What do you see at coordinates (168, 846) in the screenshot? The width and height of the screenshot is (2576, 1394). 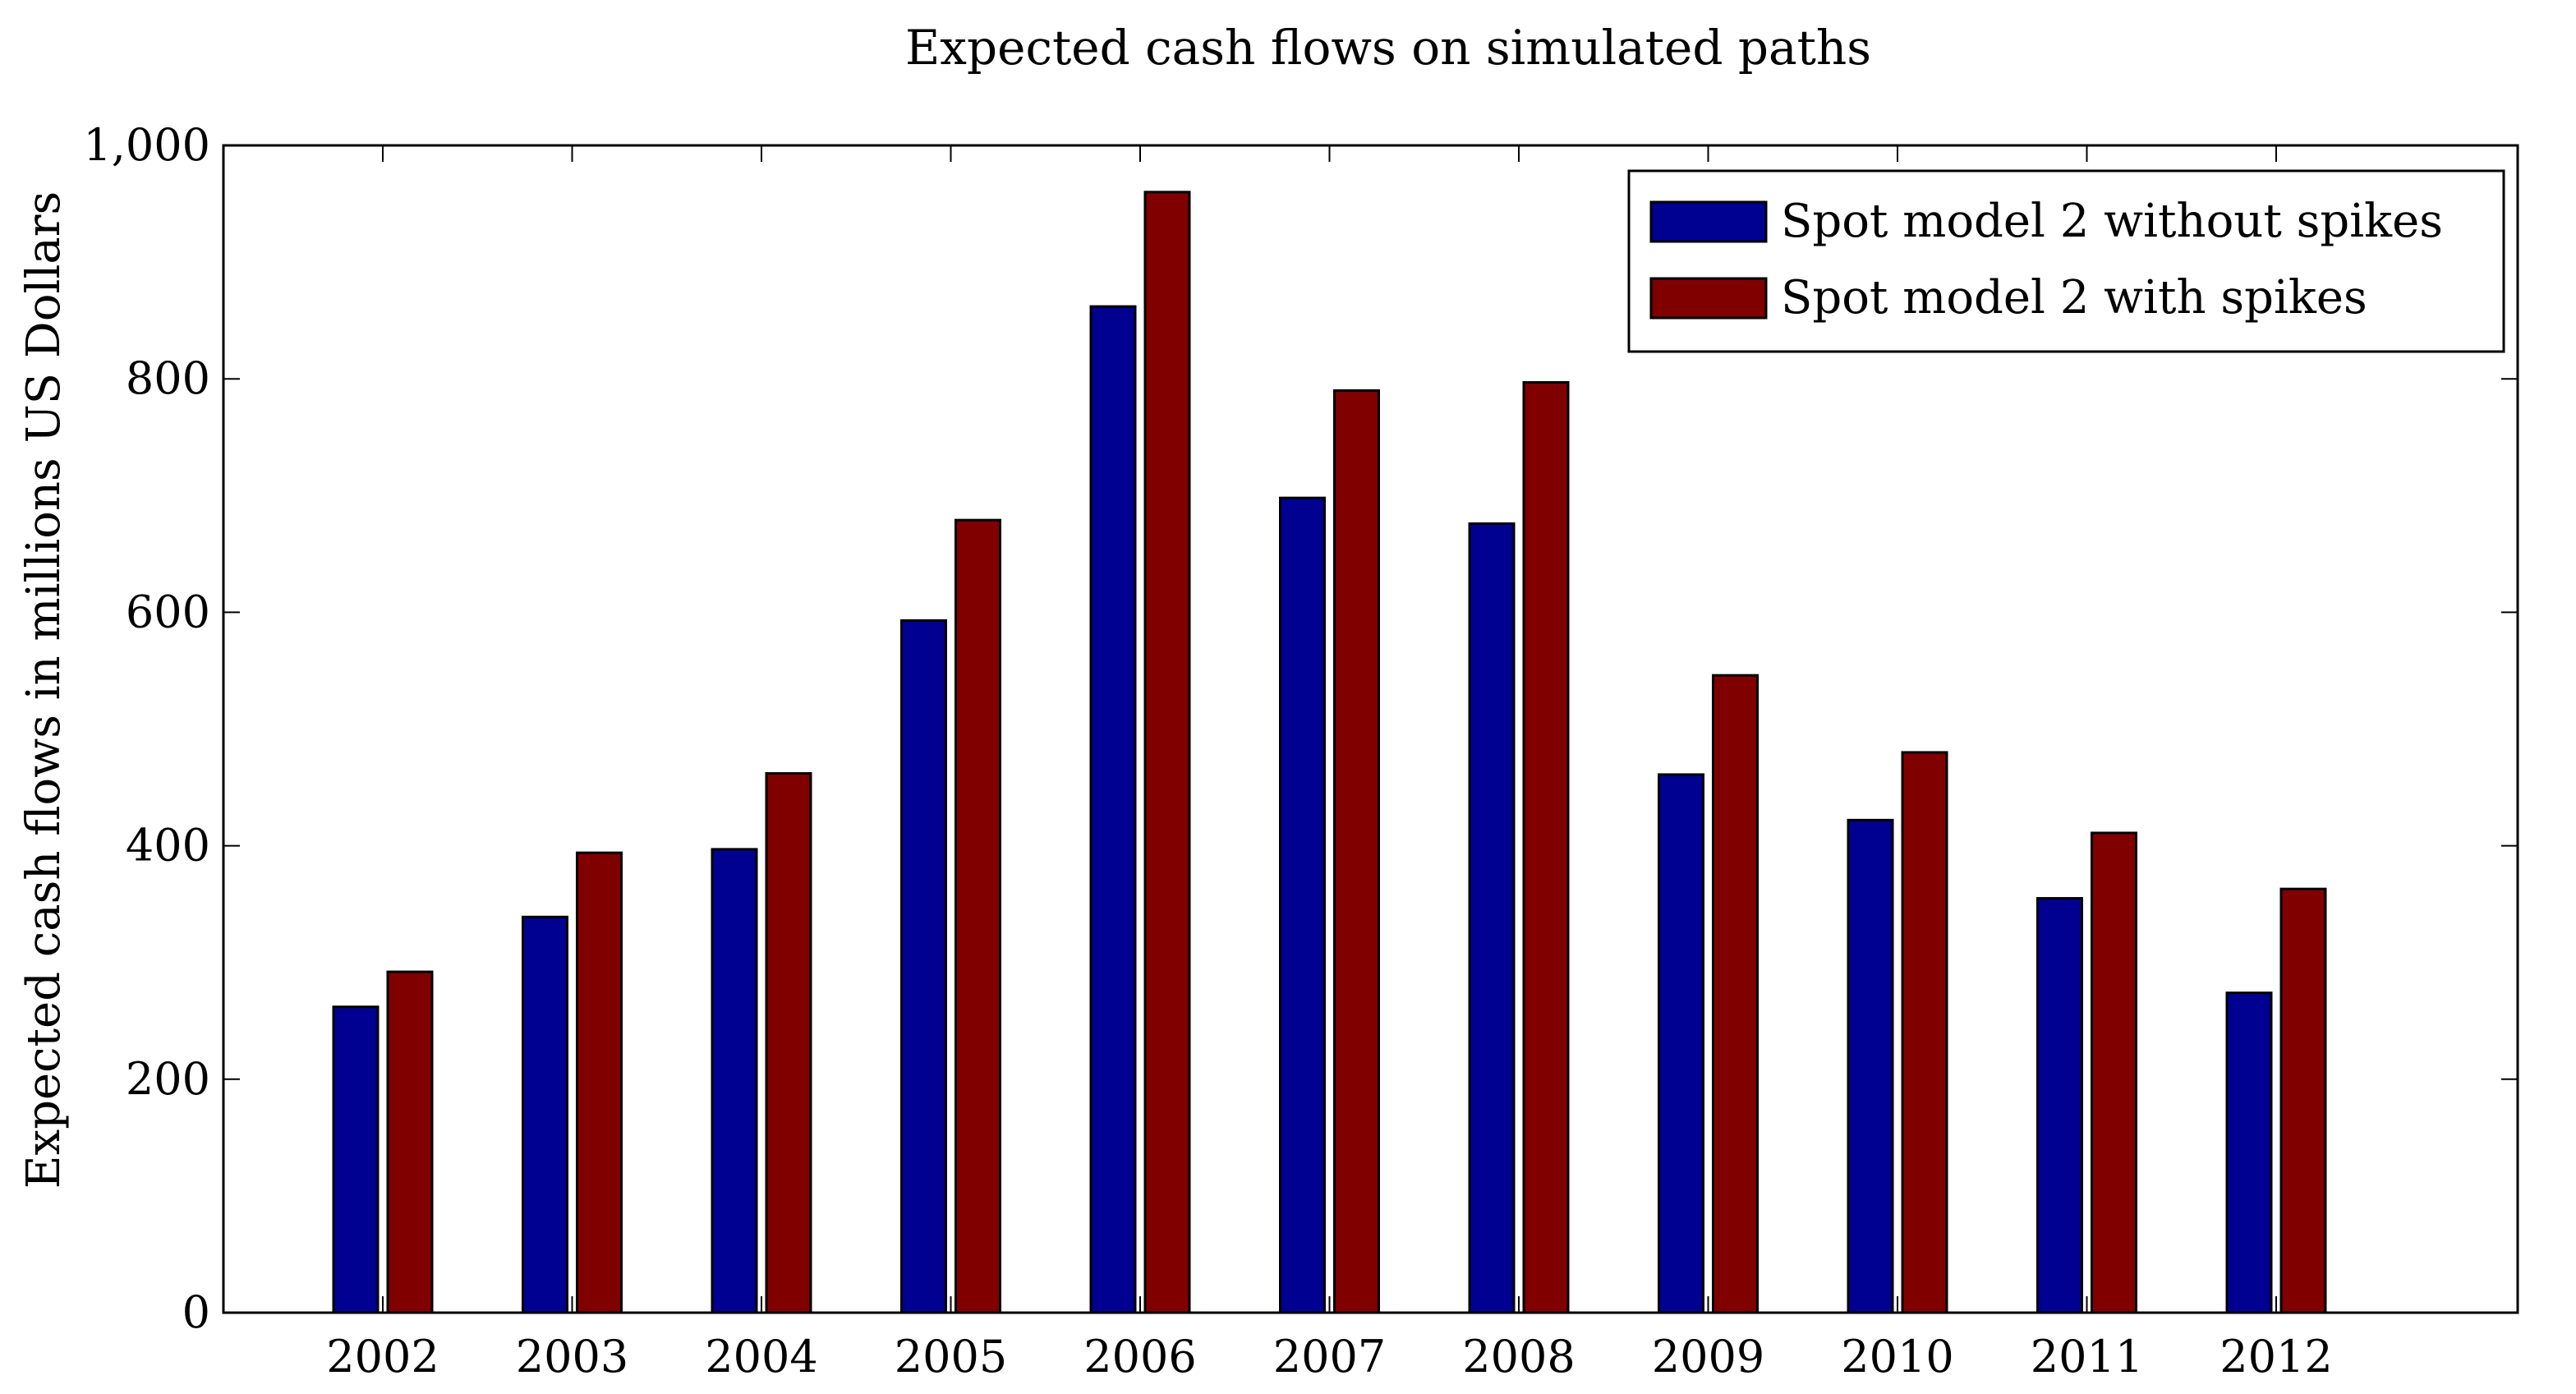 I see `y-tick-label: 400` at bounding box center [168, 846].